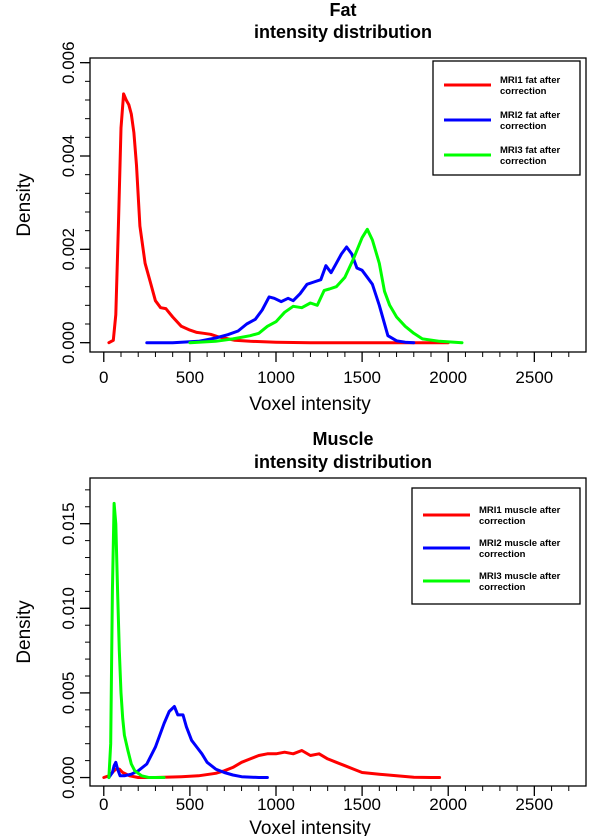 The width and height of the screenshot is (592, 836). I want to click on y-tick-label: 0.005, so click(68, 693).